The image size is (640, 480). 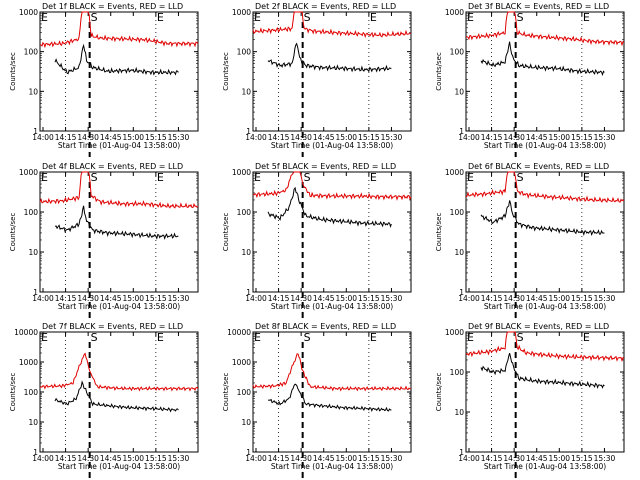 What do you see at coordinates (26, 332) in the screenshot?
I see `y-tick-label: 10000` at bounding box center [26, 332].